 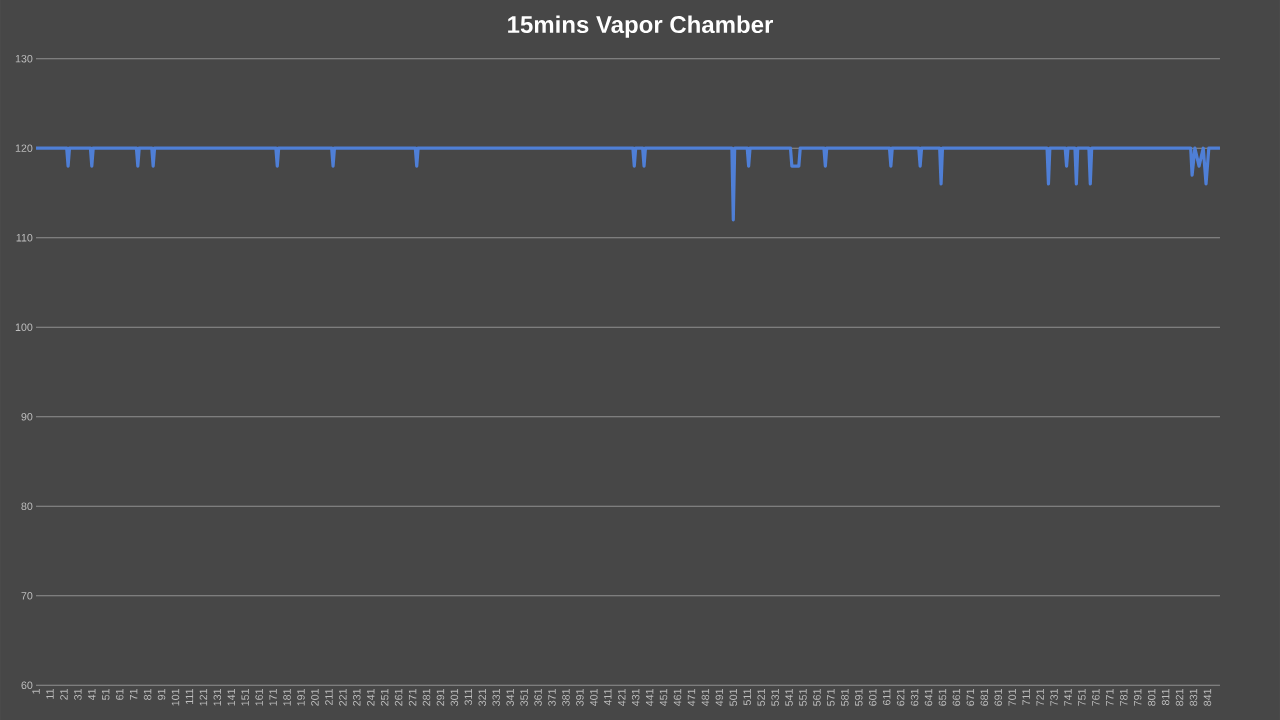 I want to click on line-series, so click(x=628, y=184).